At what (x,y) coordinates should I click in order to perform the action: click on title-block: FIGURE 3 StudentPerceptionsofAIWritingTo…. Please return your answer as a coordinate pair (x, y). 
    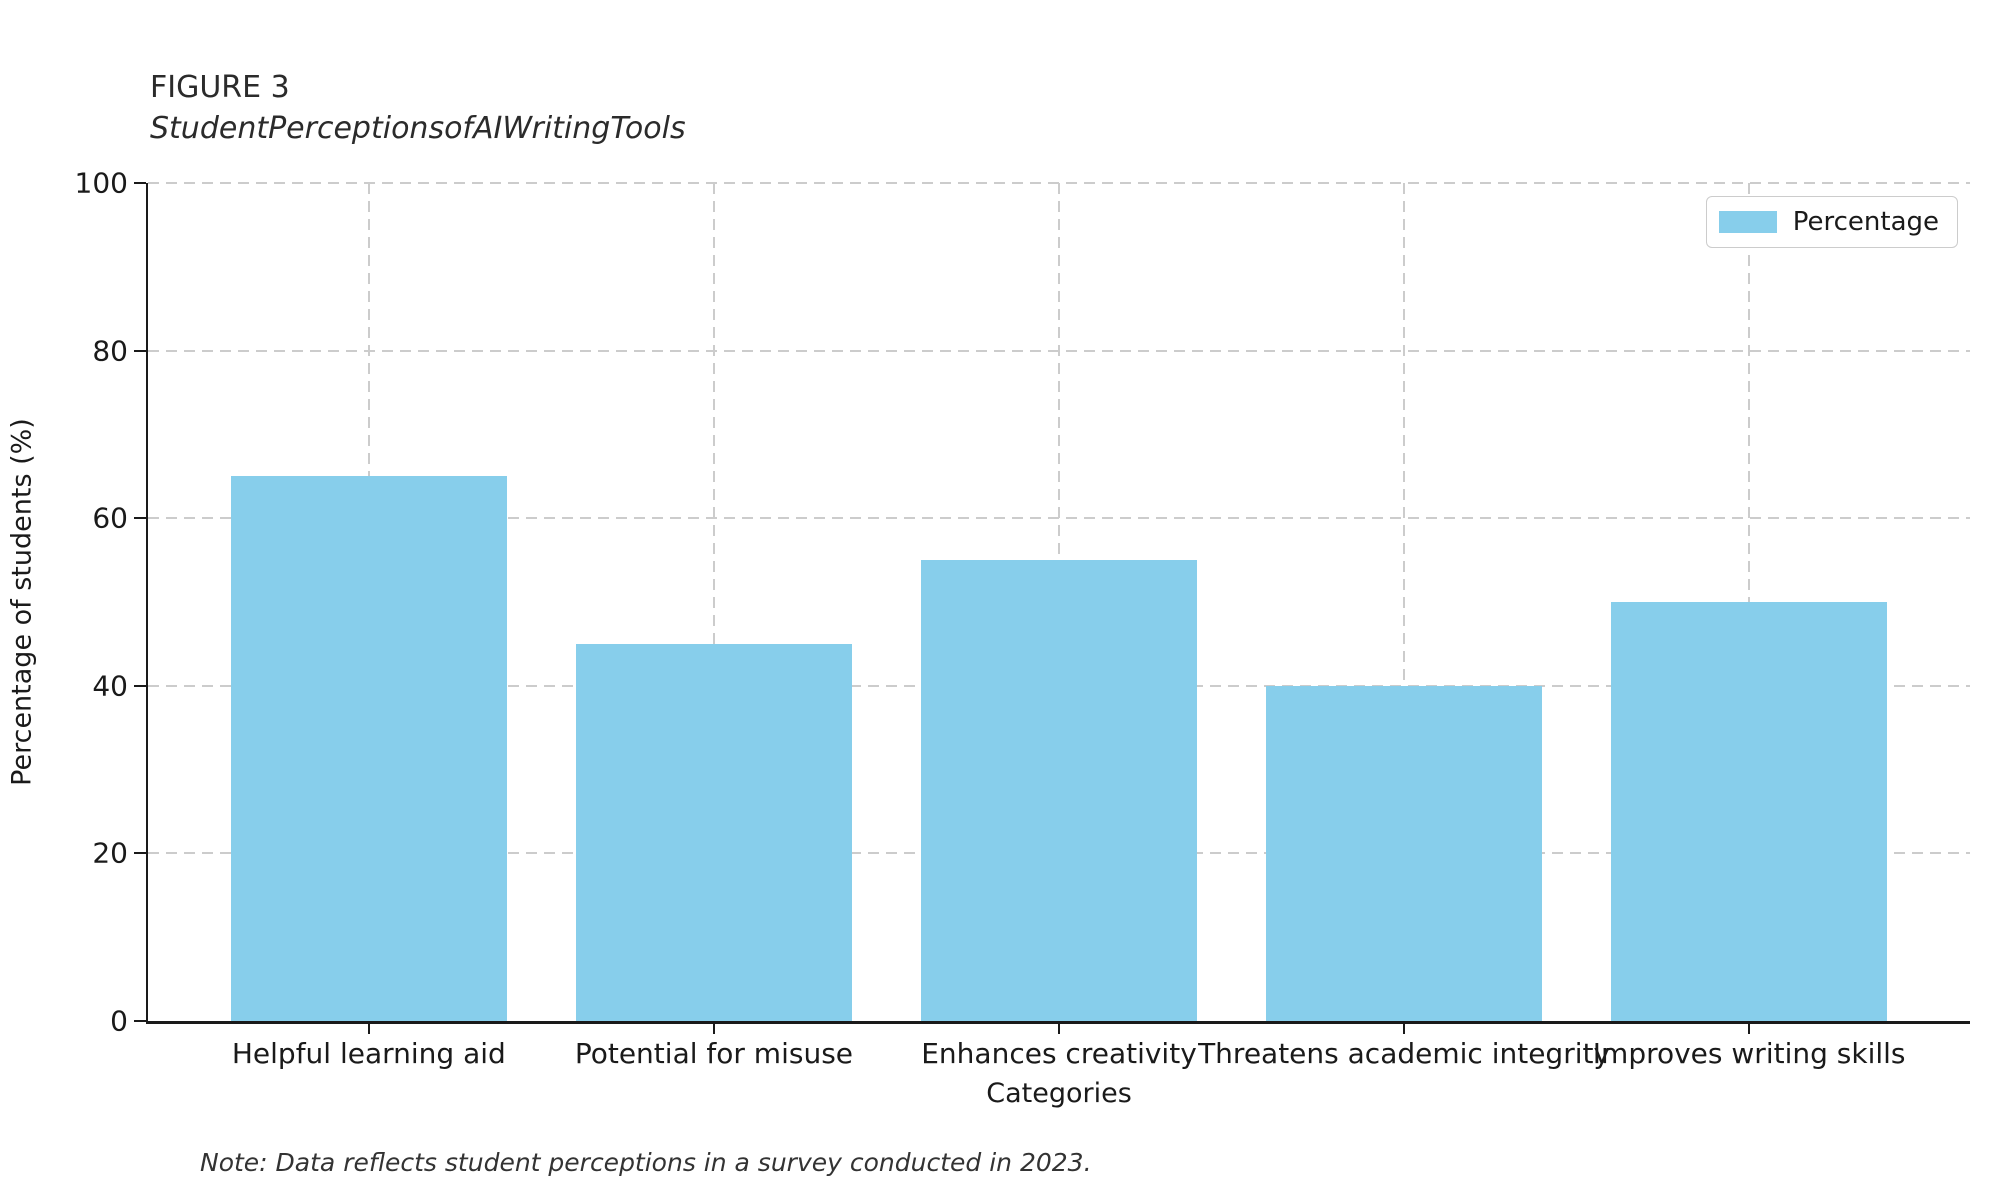
    Looking at the image, I should click on (418, 108).